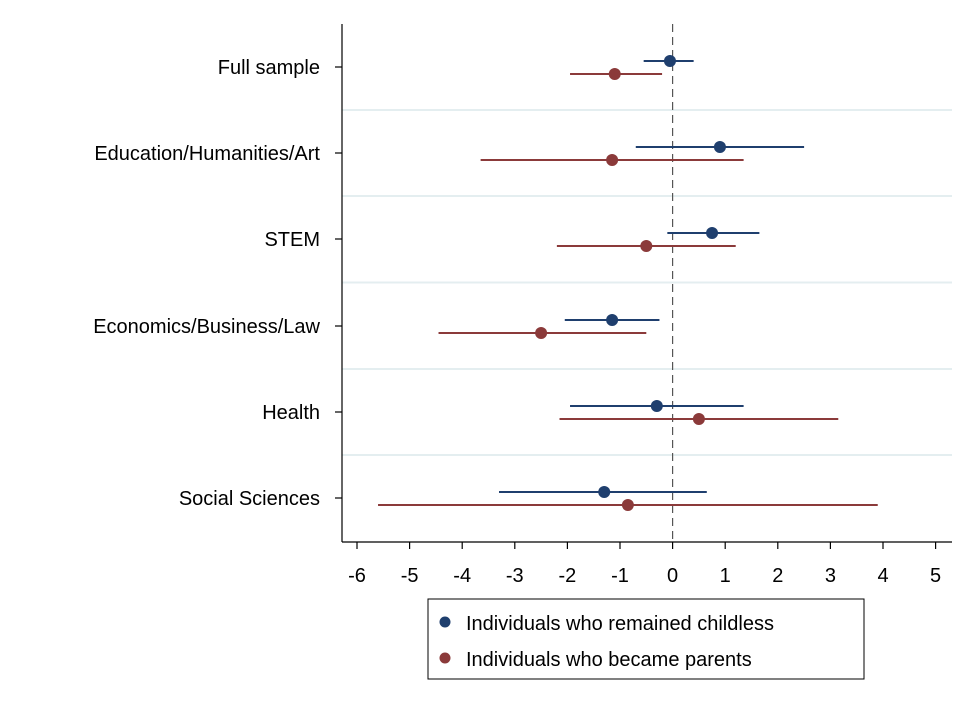 The image size is (978, 708). I want to click on x-tick-label: 0, so click(672, 576).